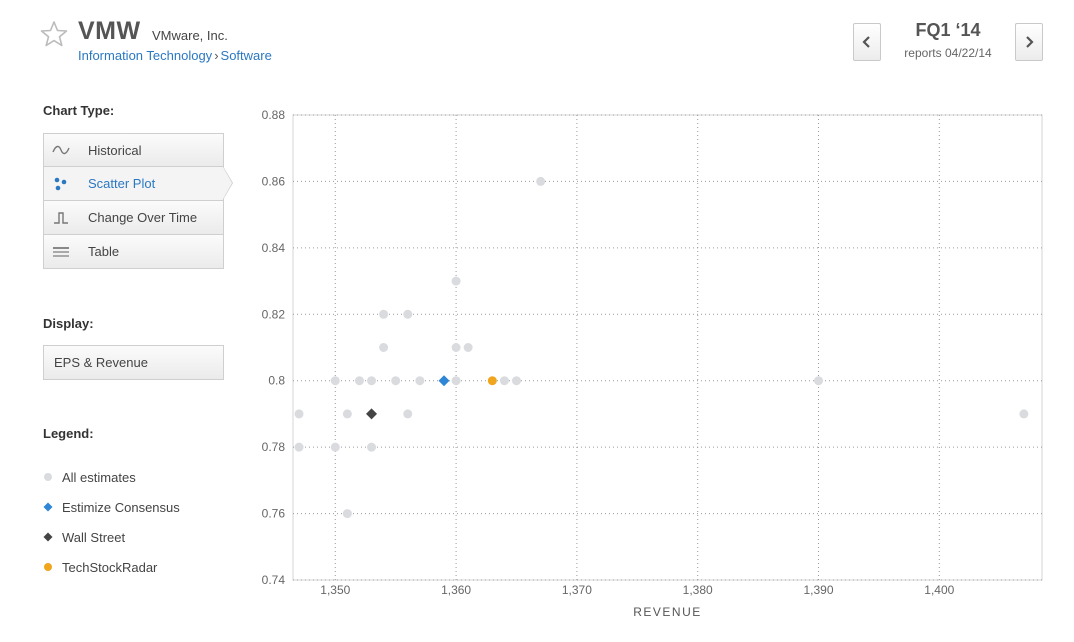 The image size is (1074, 642). Describe the element at coordinates (274, 314) in the screenshot. I see `y-tick-label: 0.82` at that location.